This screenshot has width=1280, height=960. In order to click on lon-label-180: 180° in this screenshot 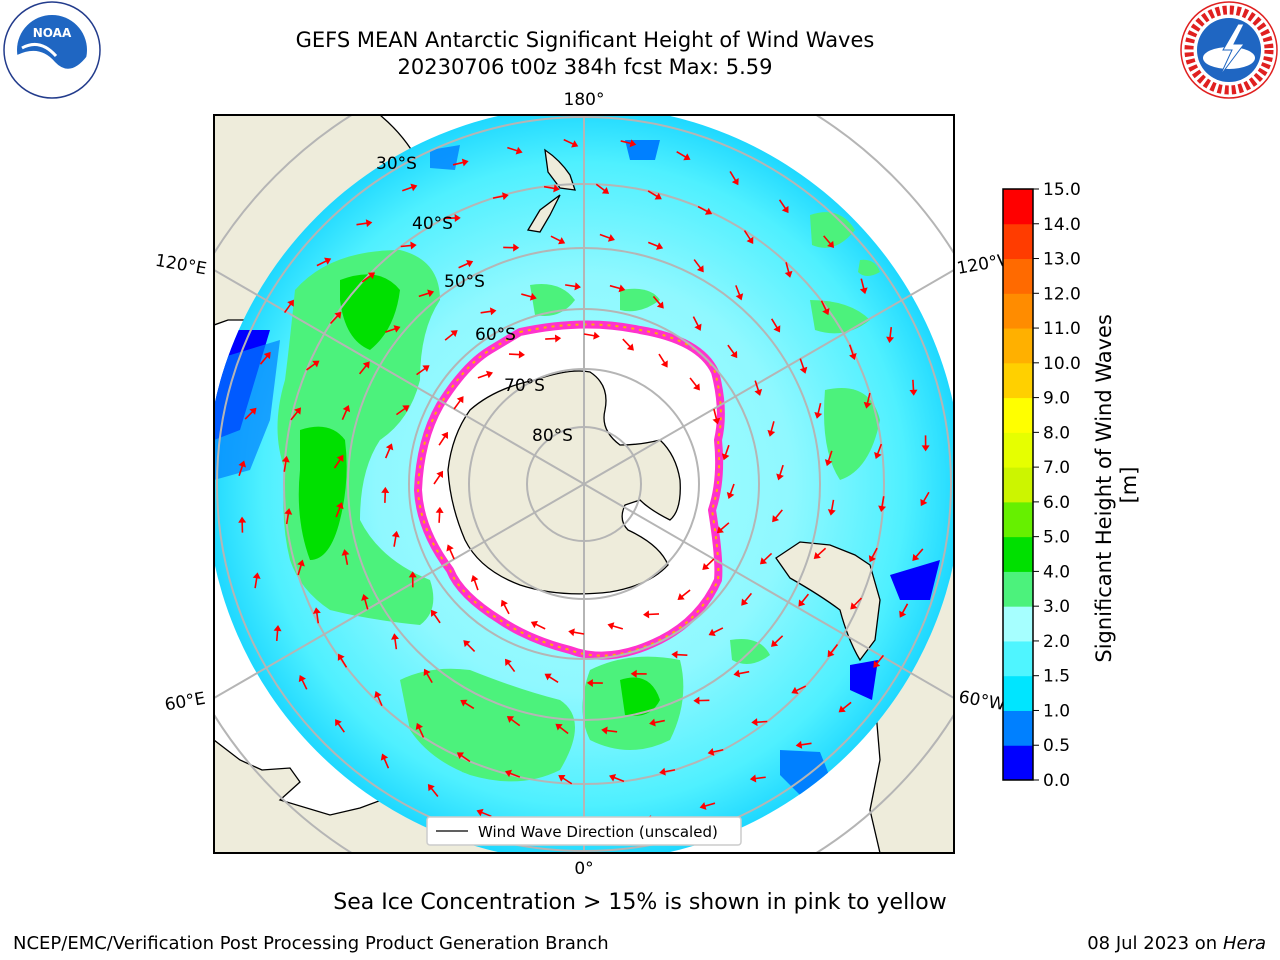, I will do `click(584, 100)`.